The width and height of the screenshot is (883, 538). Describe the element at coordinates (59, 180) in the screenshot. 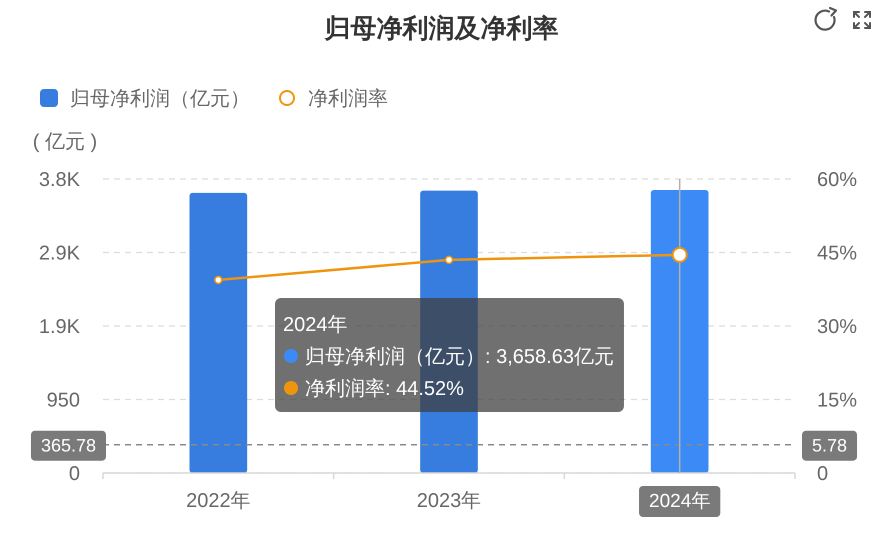

I see `y-tick-label: 3.8K` at that location.